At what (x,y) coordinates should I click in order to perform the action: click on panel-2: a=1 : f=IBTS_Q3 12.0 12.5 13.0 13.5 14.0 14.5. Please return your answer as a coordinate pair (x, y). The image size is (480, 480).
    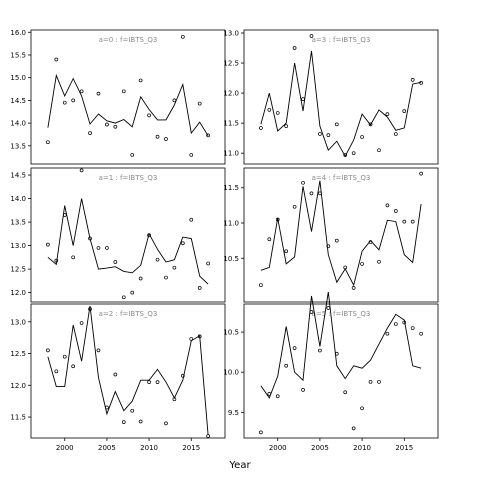
    Looking at the image, I should click on (118, 235).